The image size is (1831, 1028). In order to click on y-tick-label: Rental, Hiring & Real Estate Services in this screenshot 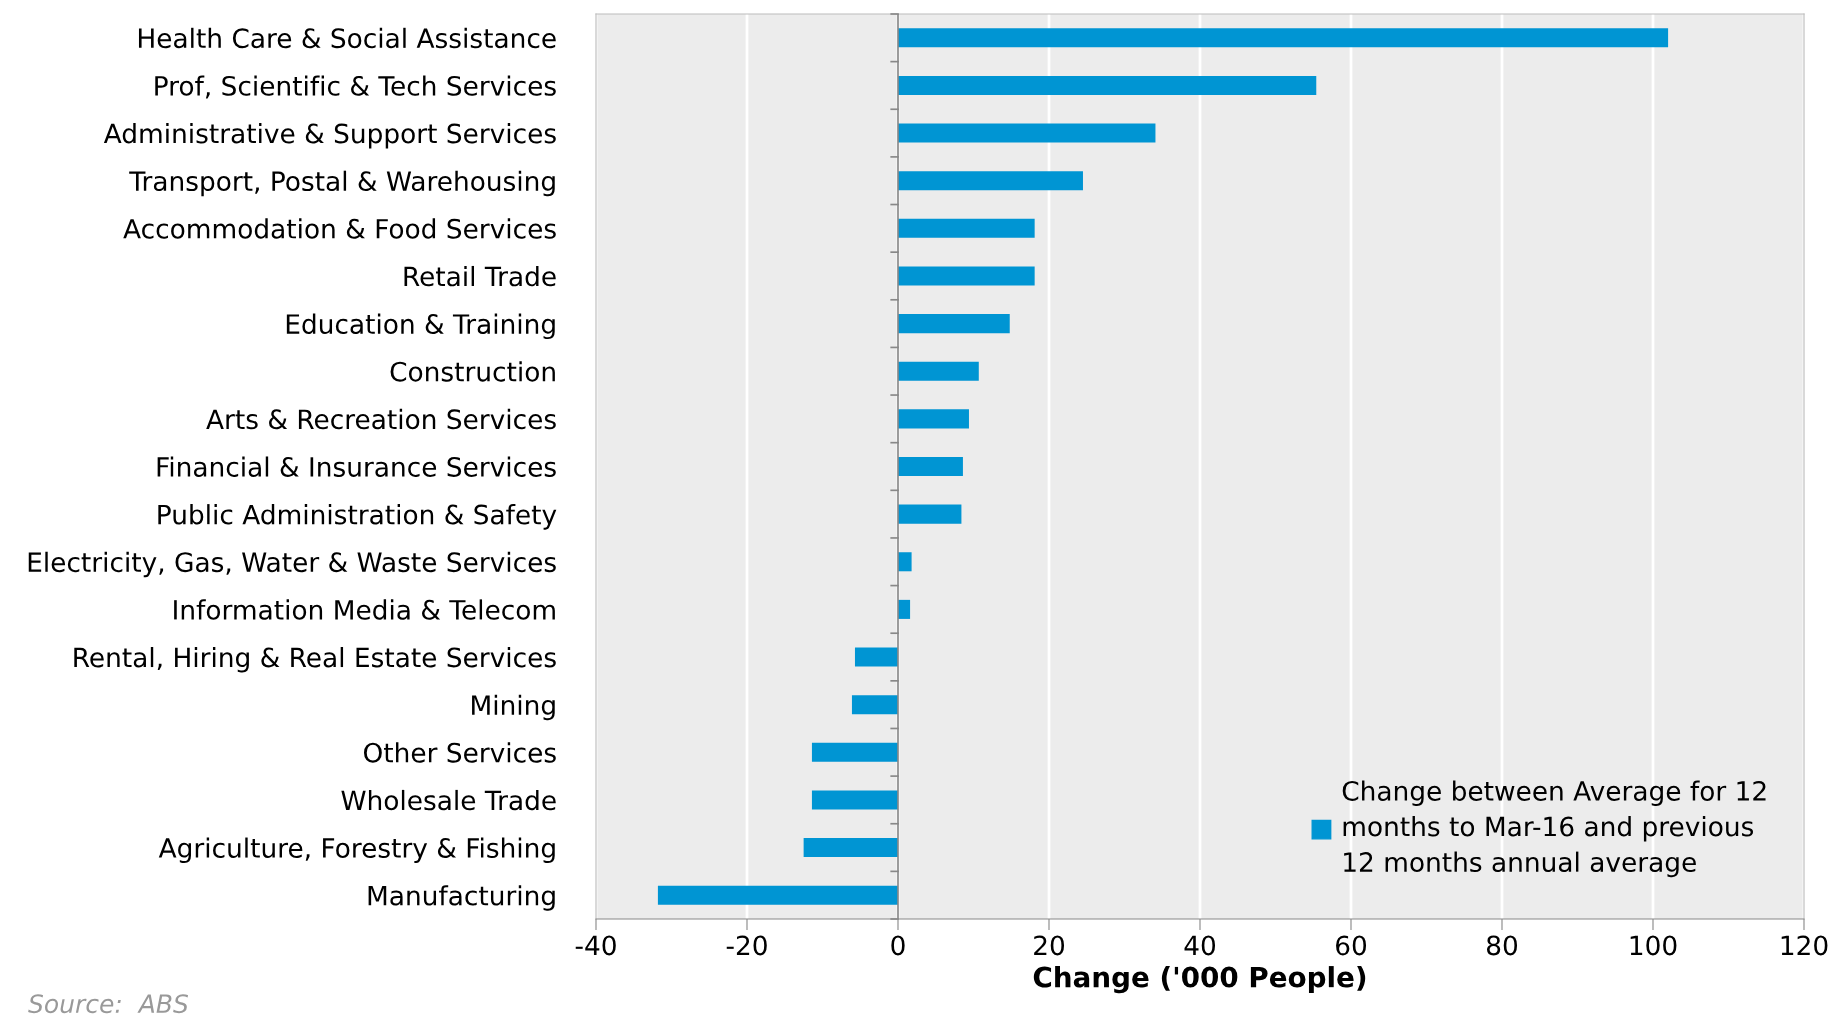, I will do `click(315, 660)`.